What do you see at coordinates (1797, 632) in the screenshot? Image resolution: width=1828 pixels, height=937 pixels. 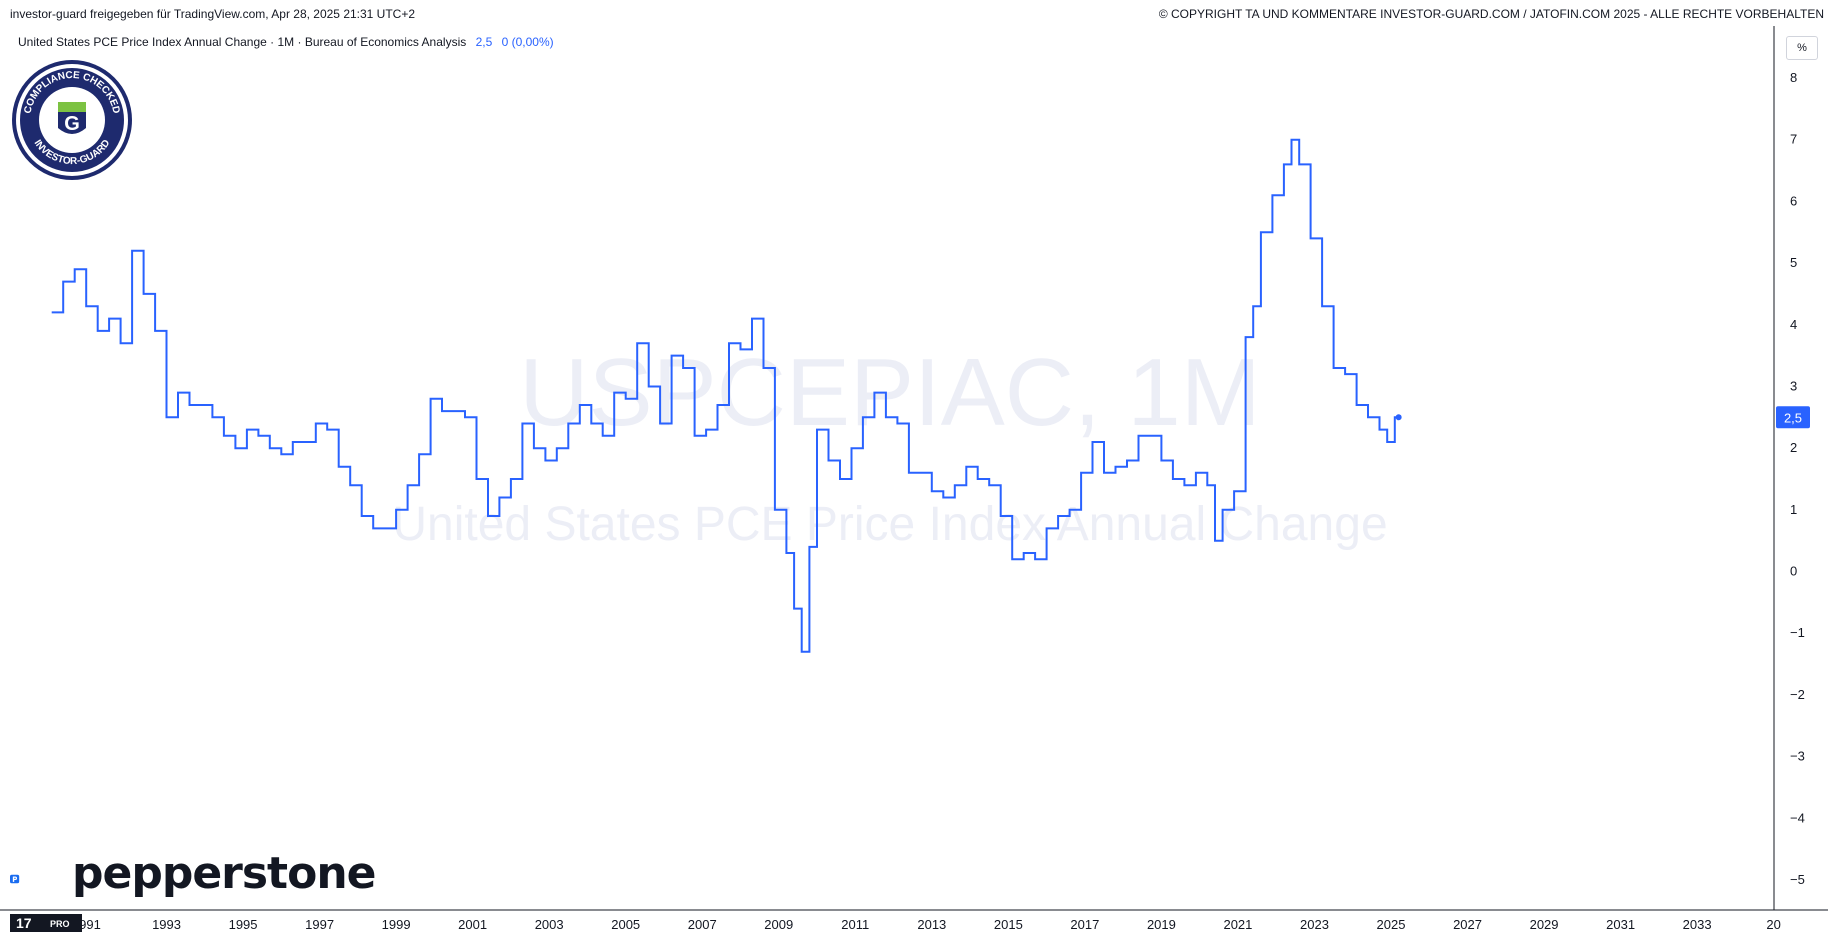 I see `y-tick-label: −1` at bounding box center [1797, 632].